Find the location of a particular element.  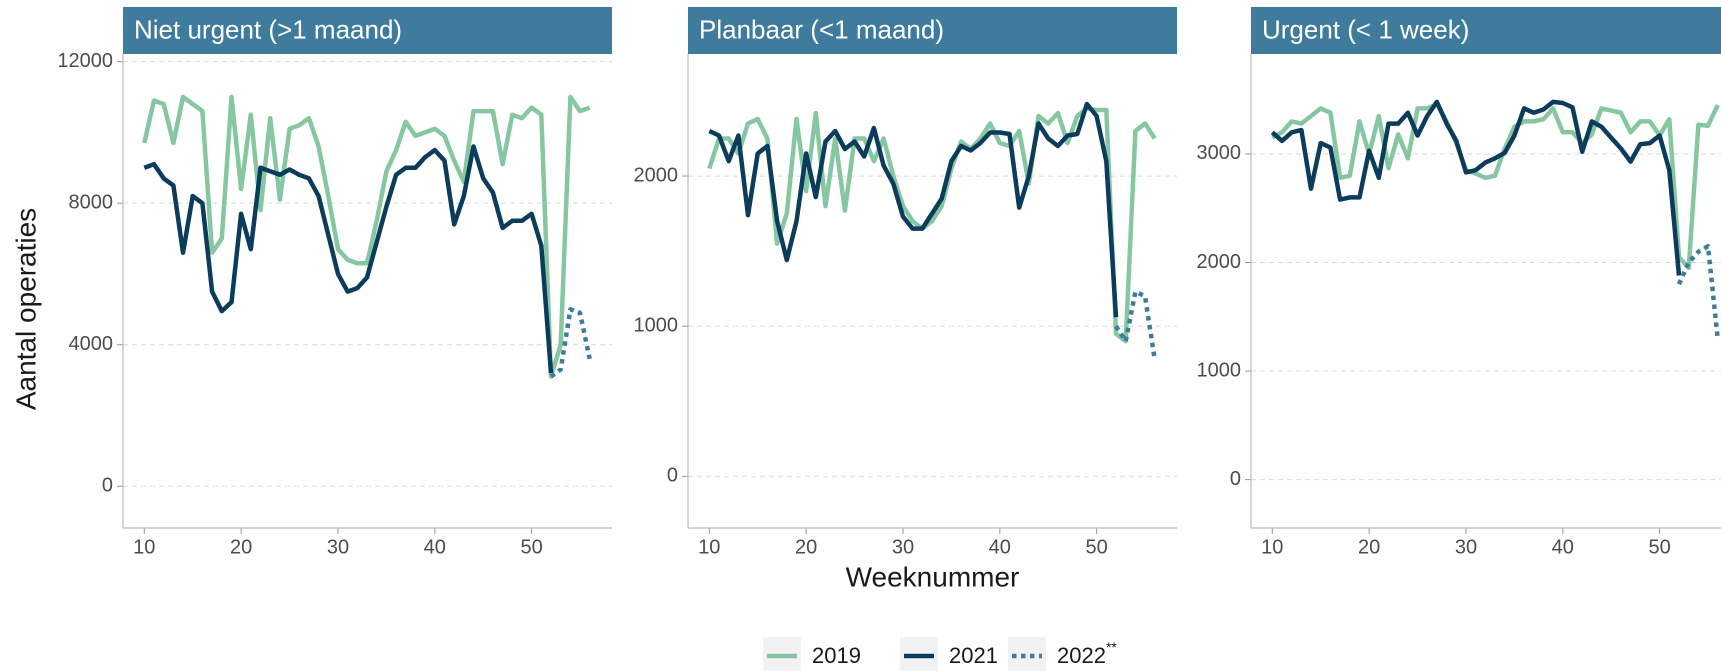

legend-name: 2019 is located at coordinates (836, 655).